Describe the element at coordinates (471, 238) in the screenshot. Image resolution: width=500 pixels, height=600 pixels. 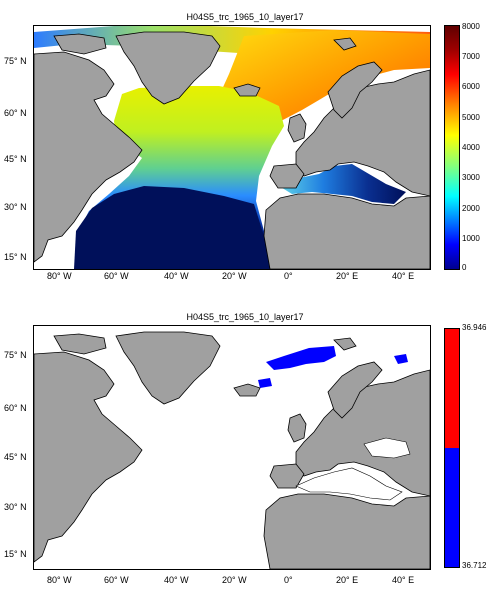
I see `top-colorbar-label-1000: 1000` at that location.